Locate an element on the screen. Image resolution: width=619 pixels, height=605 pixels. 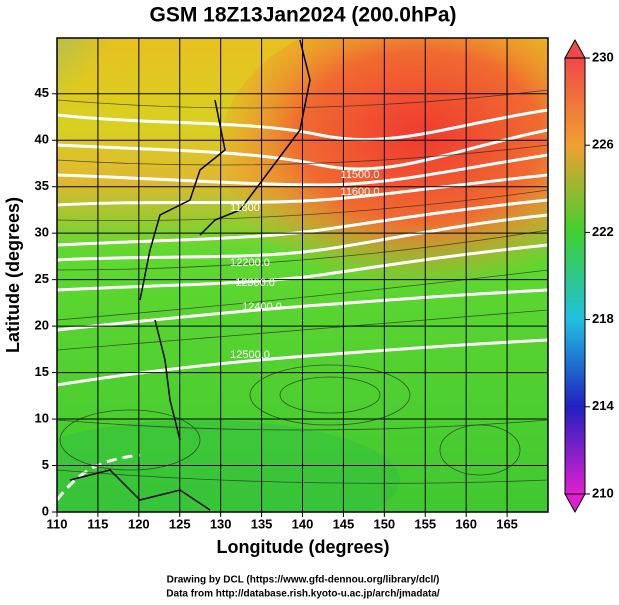
y-tick-label: 45 is located at coordinates (42, 92).